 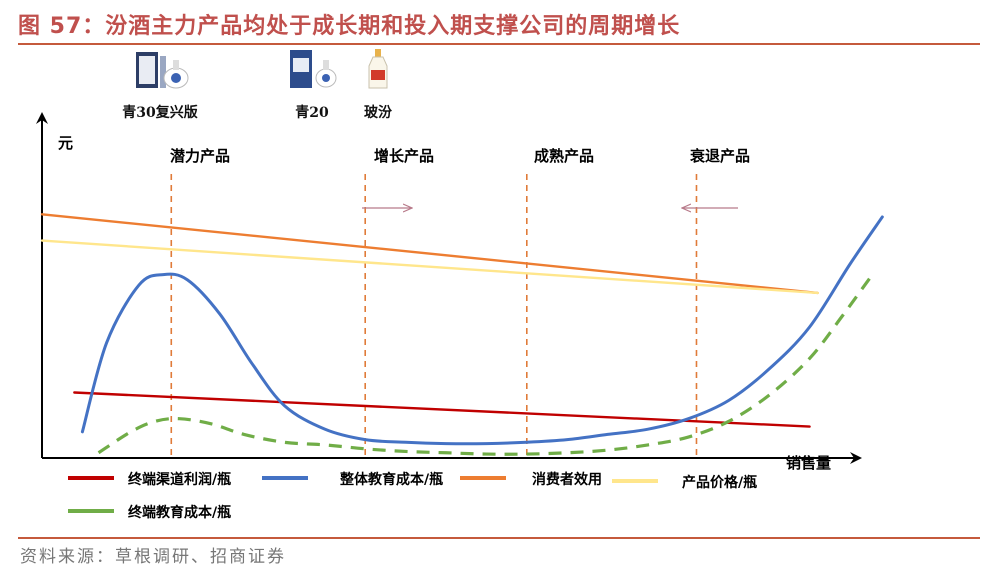 What do you see at coordinates (719, 156) in the screenshot?
I see `stage-label: 衰退产品` at bounding box center [719, 156].